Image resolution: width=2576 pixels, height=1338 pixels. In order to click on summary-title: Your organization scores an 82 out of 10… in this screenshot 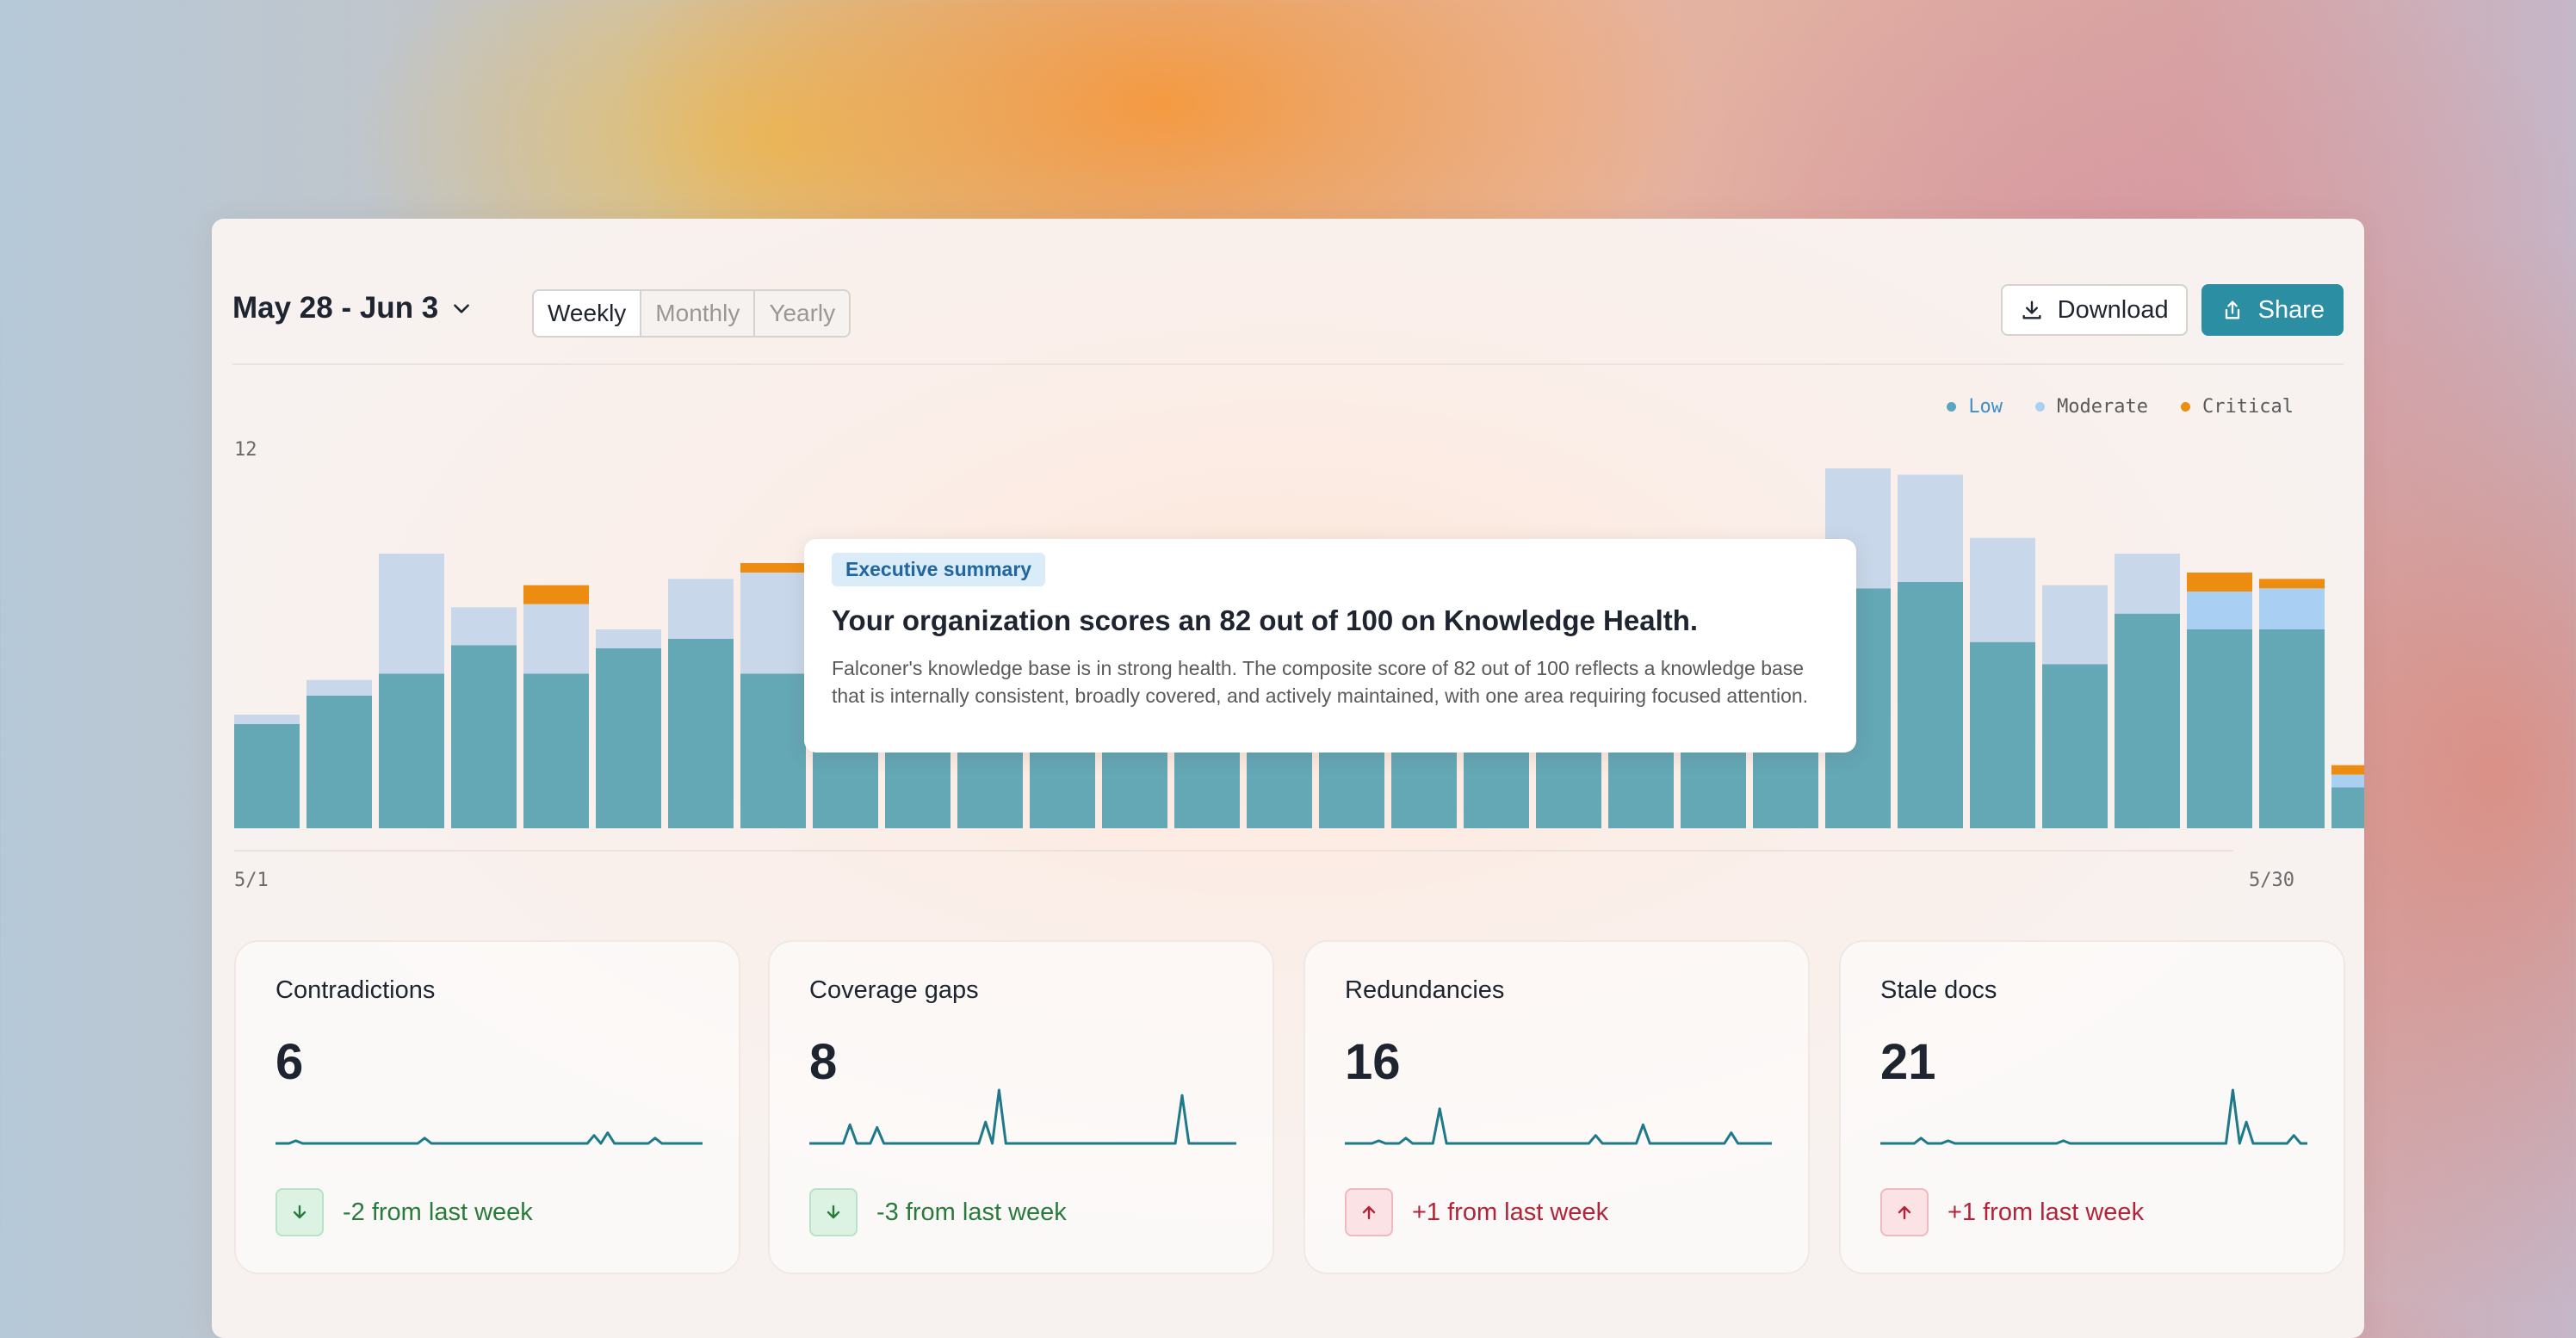, I will do `click(1265, 620)`.